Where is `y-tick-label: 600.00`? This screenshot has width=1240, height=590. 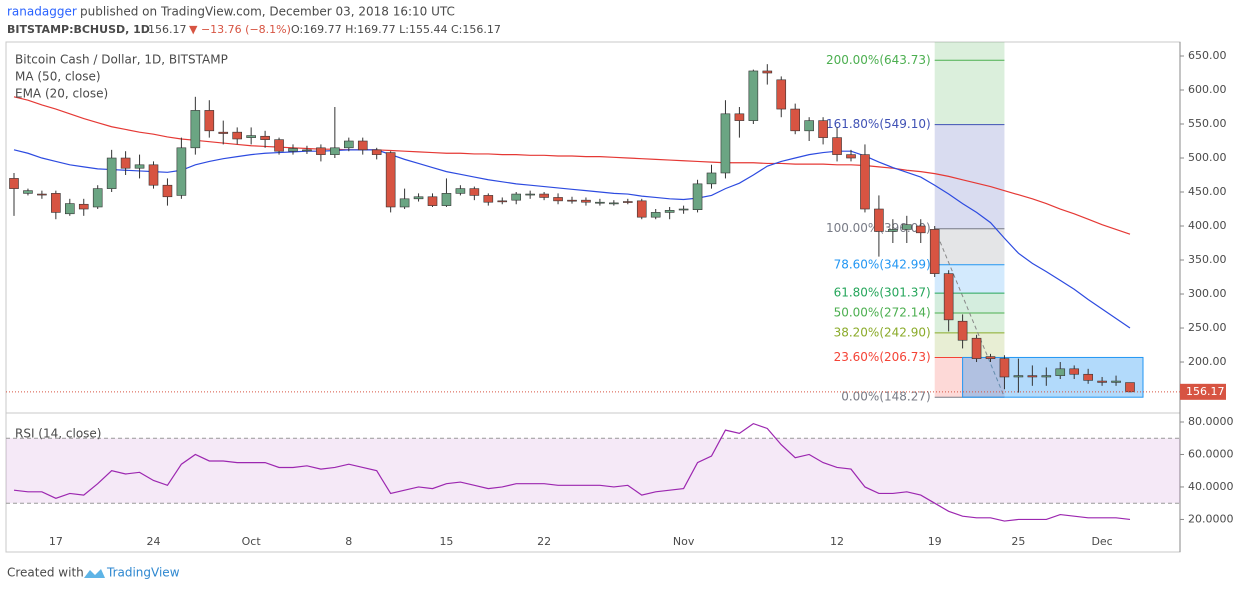 y-tick-label: 600.00 is located at coordinates (1207, 89).